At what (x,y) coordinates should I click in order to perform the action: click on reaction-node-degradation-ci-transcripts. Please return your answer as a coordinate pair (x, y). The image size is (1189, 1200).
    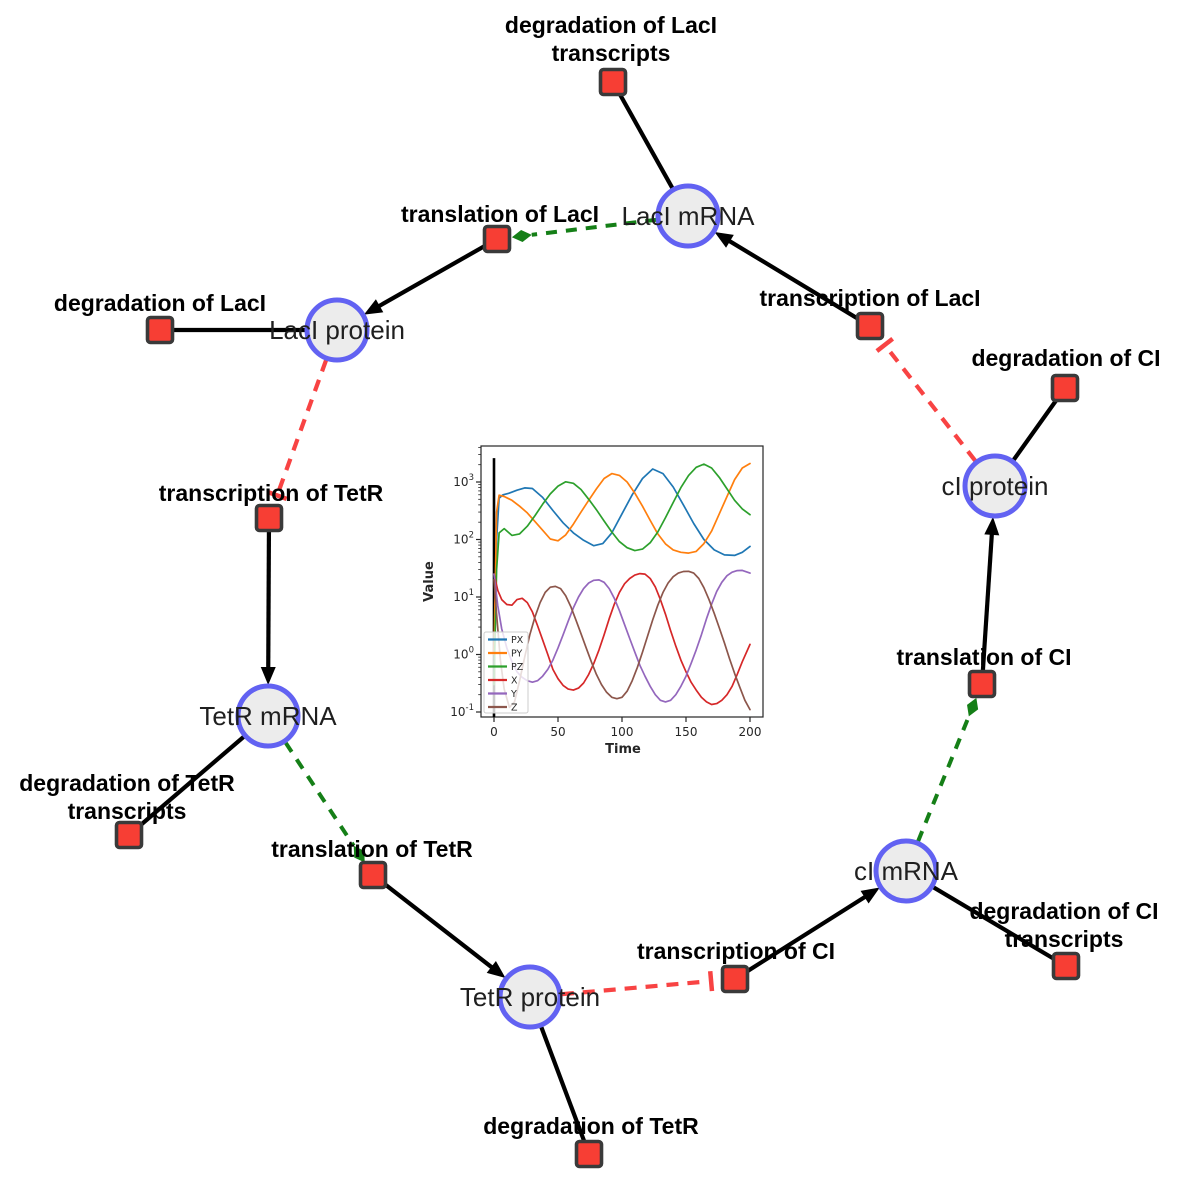
    Looking at the image, I should click on (1066, 966).